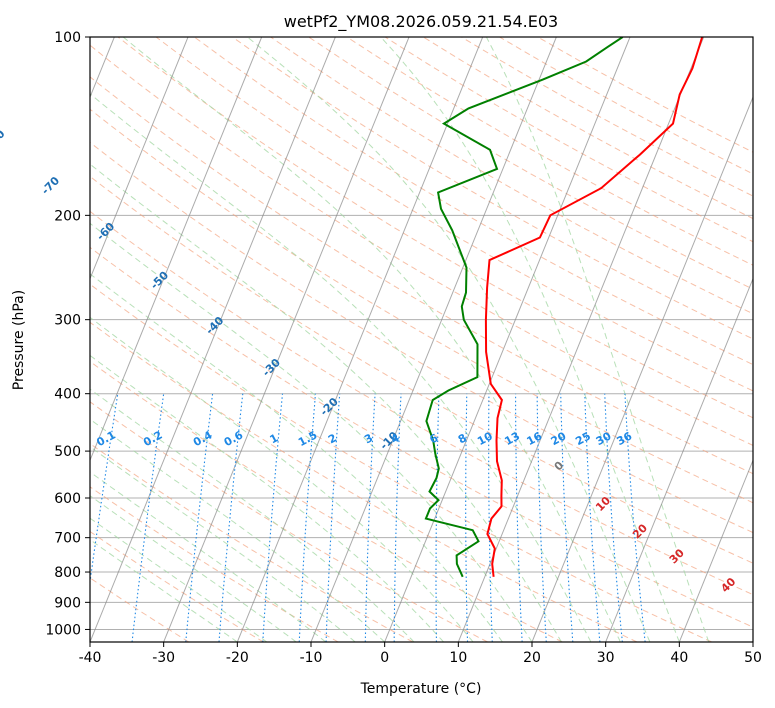  What do you see at coordinates (63, 630) in the screenshot?
I see `y-tick-label: 1000` at bounding box center [63, 630].